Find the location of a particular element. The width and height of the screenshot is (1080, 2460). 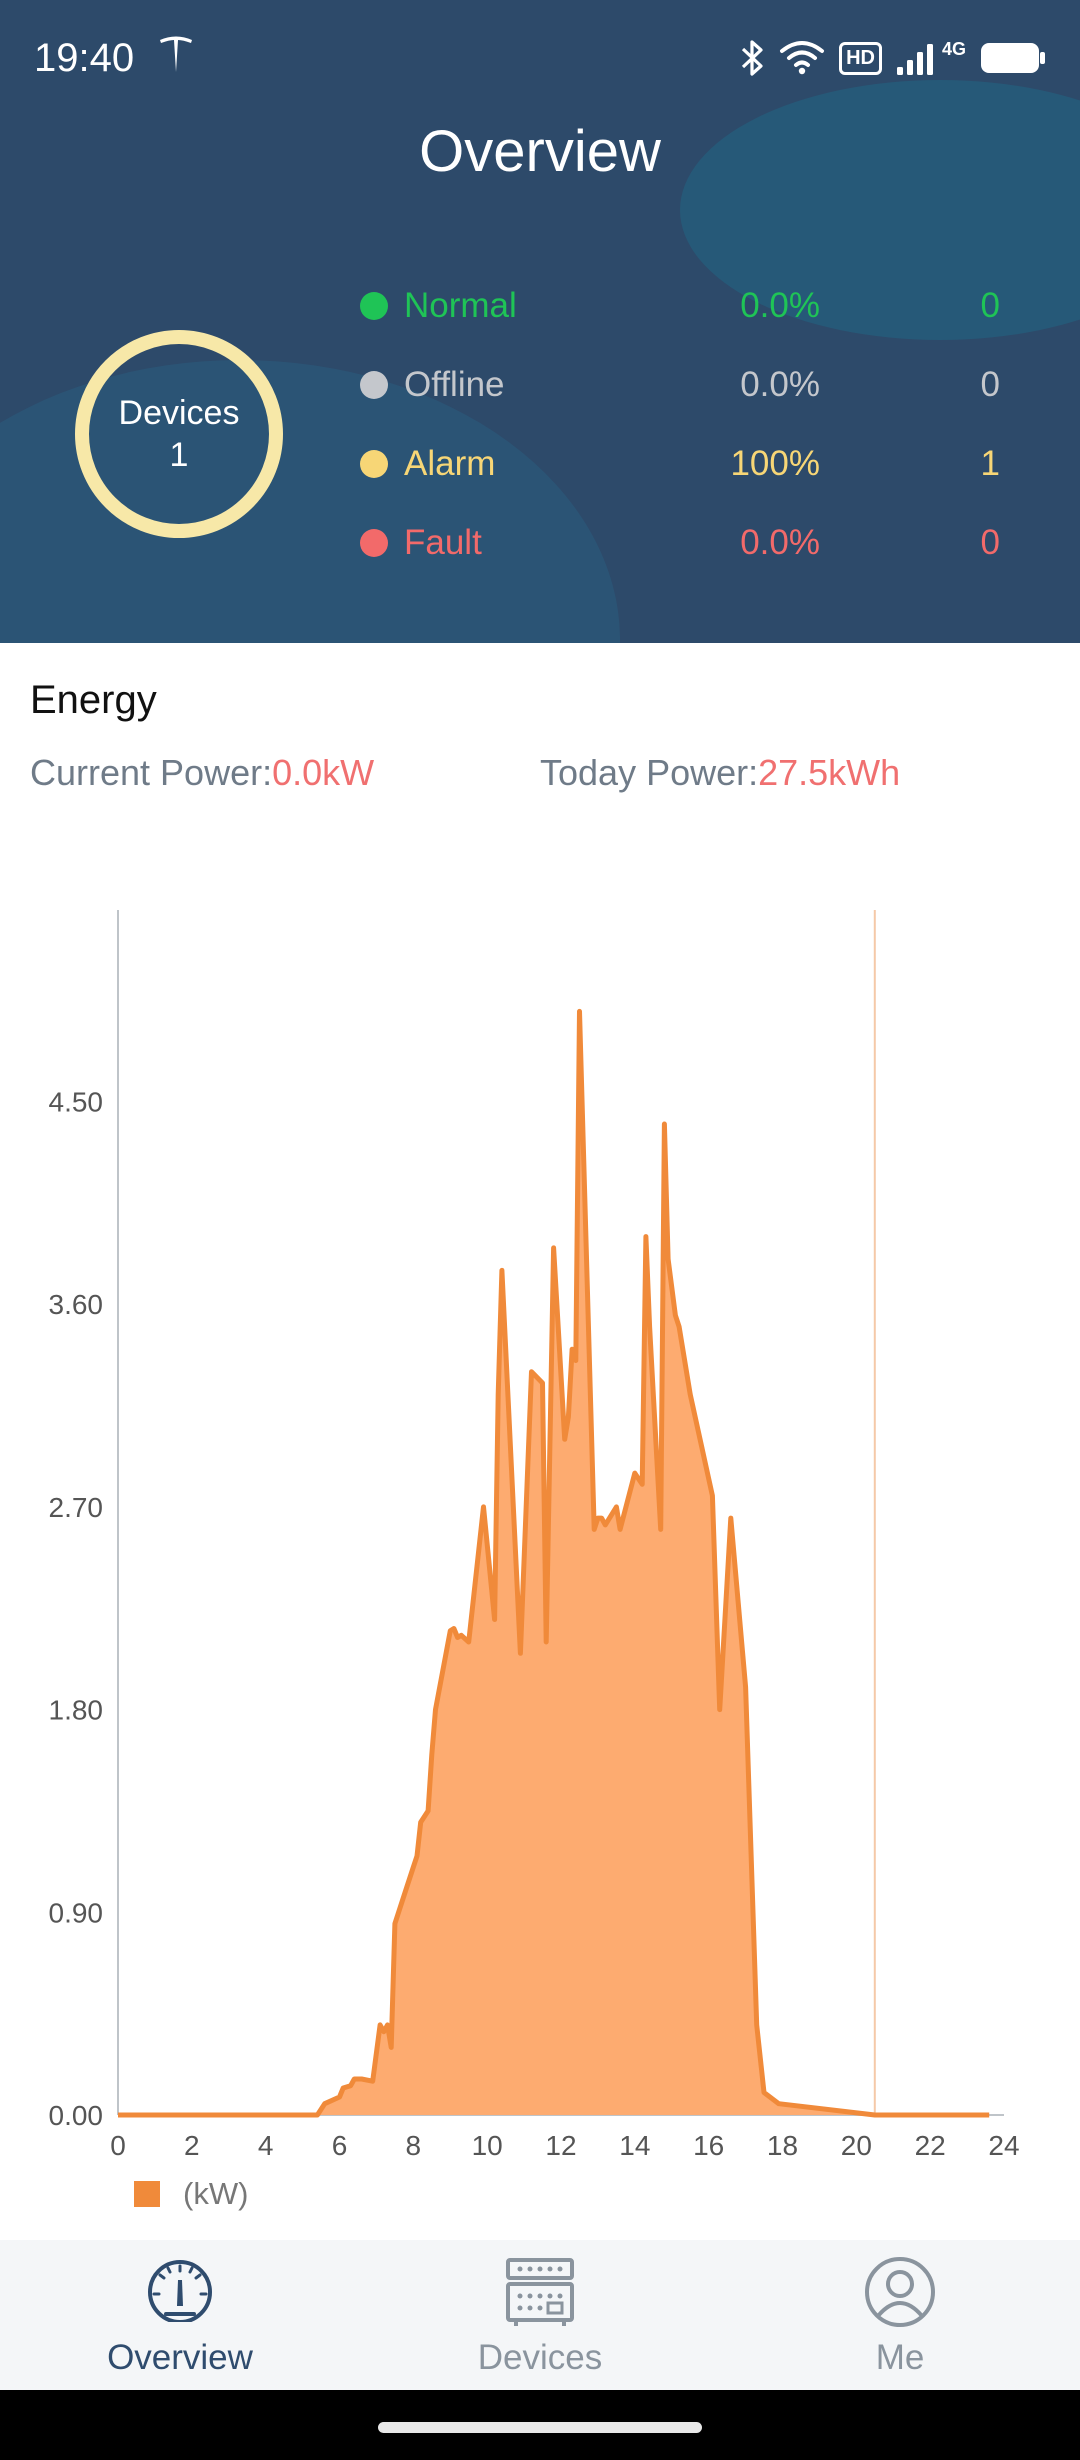

status-count: 1 is located at coordinates (990, 463).